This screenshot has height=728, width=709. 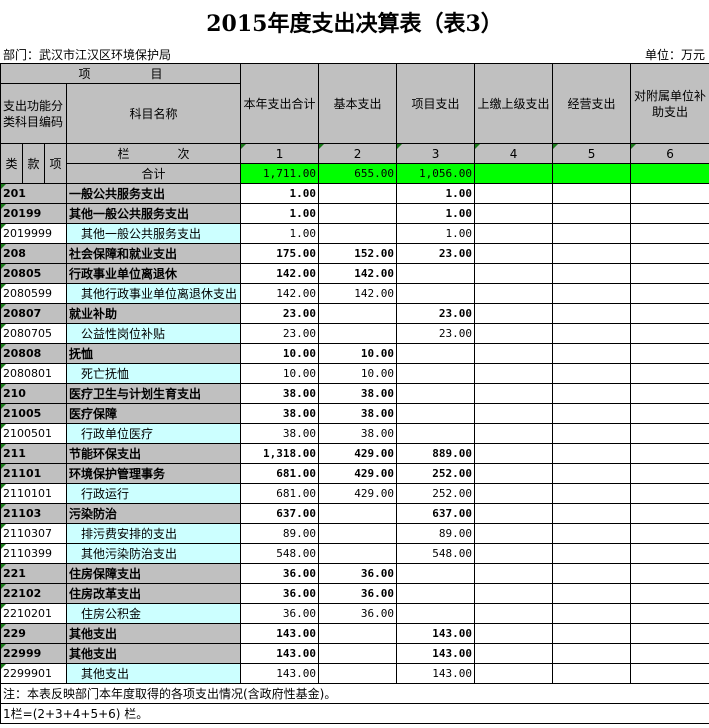 What do you see at coordinates (153, 673) in the screenshot?
I see `row-name: 其他支出` at bounding box center [153, 673].